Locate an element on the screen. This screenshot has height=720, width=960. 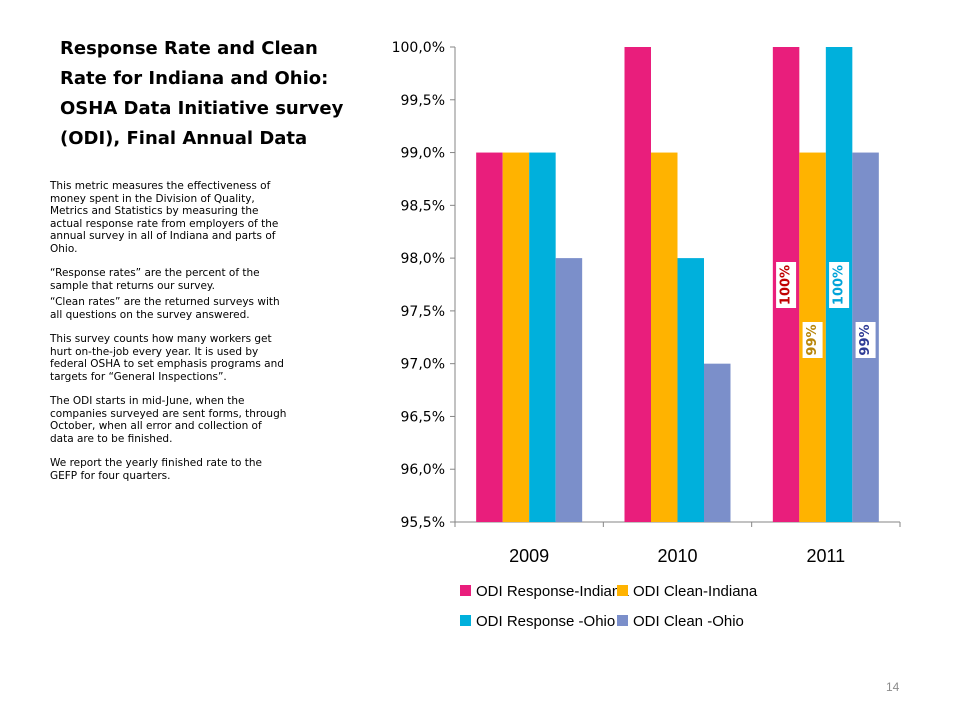
bar-odi-clean-ohio-2010 is located at coordinates (717, 442).